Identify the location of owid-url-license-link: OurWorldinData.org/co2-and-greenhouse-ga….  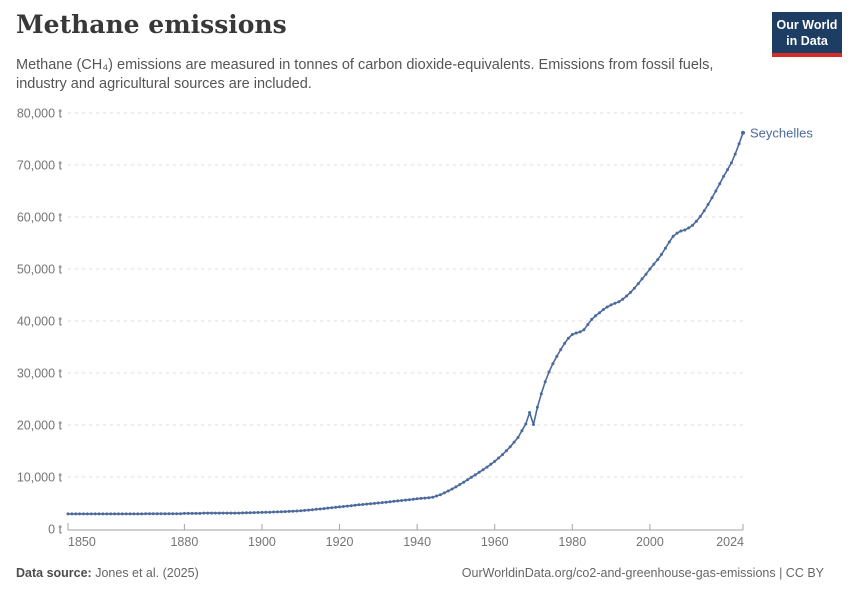
(642, 573).